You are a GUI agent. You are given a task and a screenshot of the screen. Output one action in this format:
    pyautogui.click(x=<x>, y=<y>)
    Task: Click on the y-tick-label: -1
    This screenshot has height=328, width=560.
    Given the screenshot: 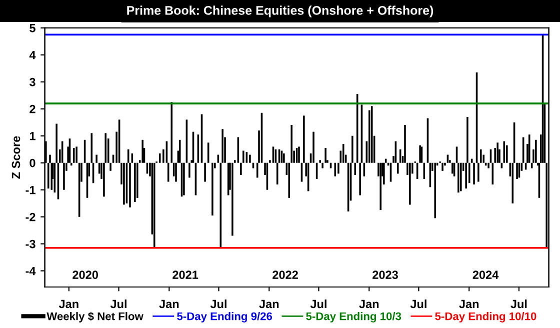 What is the action you would take?
    pyautogui.click(x=31, y=190)
    